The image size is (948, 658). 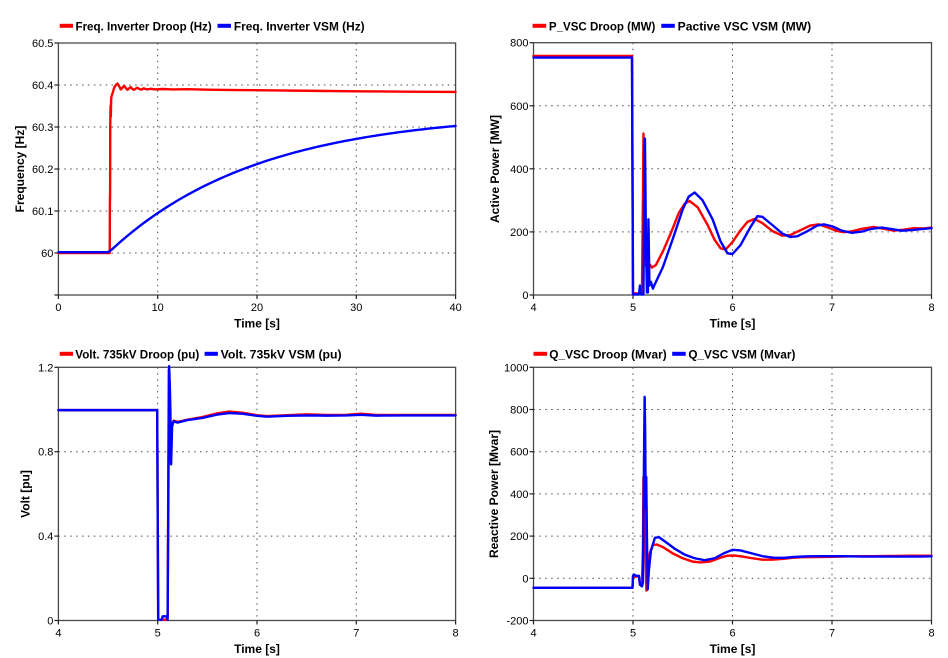 I want to click on svg-text: 20, so click(x=257, y=308).